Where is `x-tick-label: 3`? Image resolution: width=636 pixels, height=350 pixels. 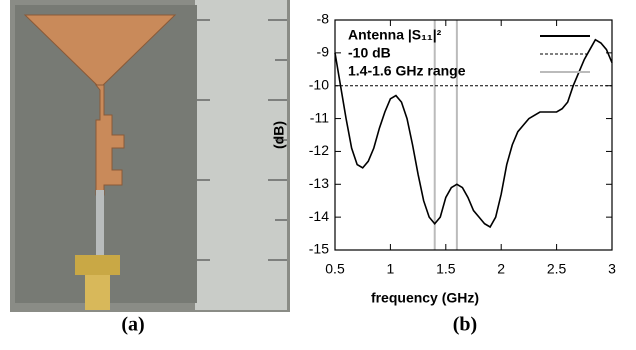 x-tick-label: 3 is located at coordinates (612, 269).